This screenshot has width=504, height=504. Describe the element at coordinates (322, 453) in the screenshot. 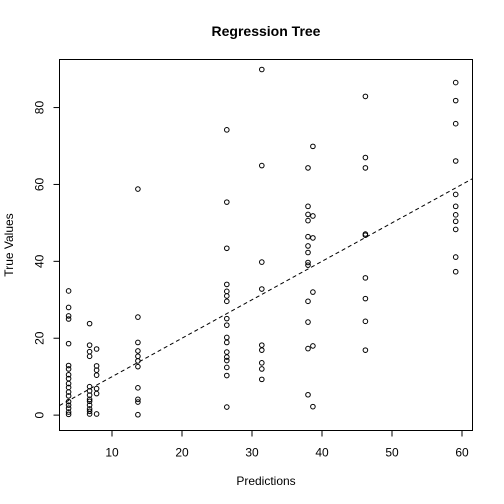

I see `x-tick-label: 40` at that location.